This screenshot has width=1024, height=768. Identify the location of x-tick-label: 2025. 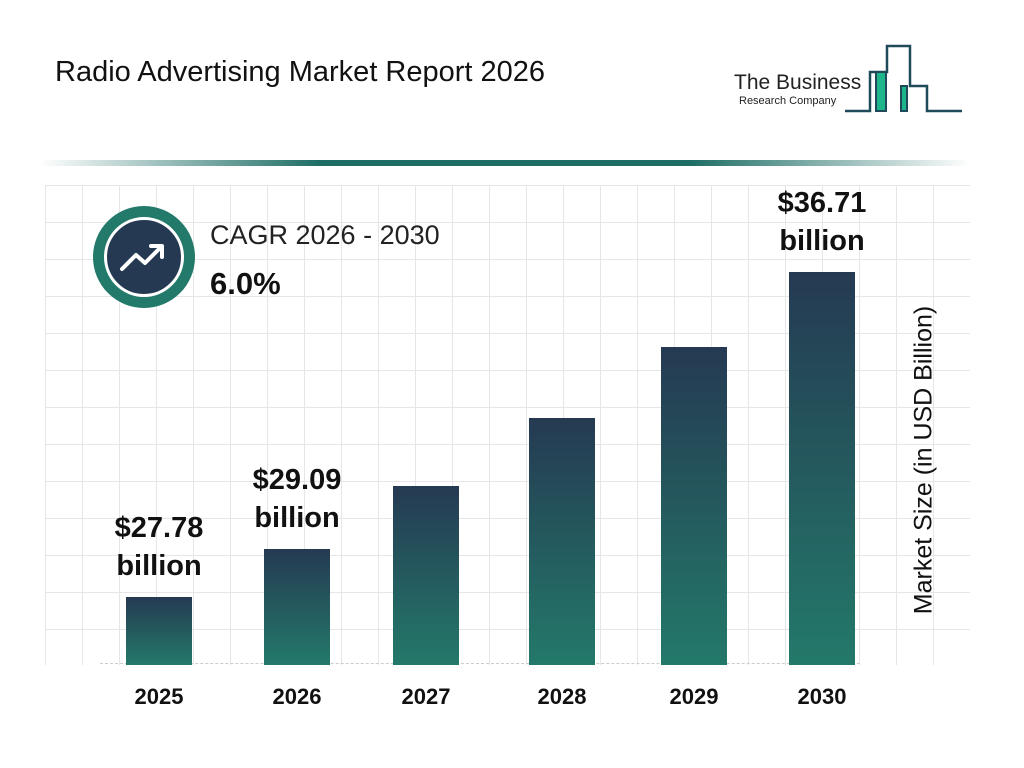
(159, 696).